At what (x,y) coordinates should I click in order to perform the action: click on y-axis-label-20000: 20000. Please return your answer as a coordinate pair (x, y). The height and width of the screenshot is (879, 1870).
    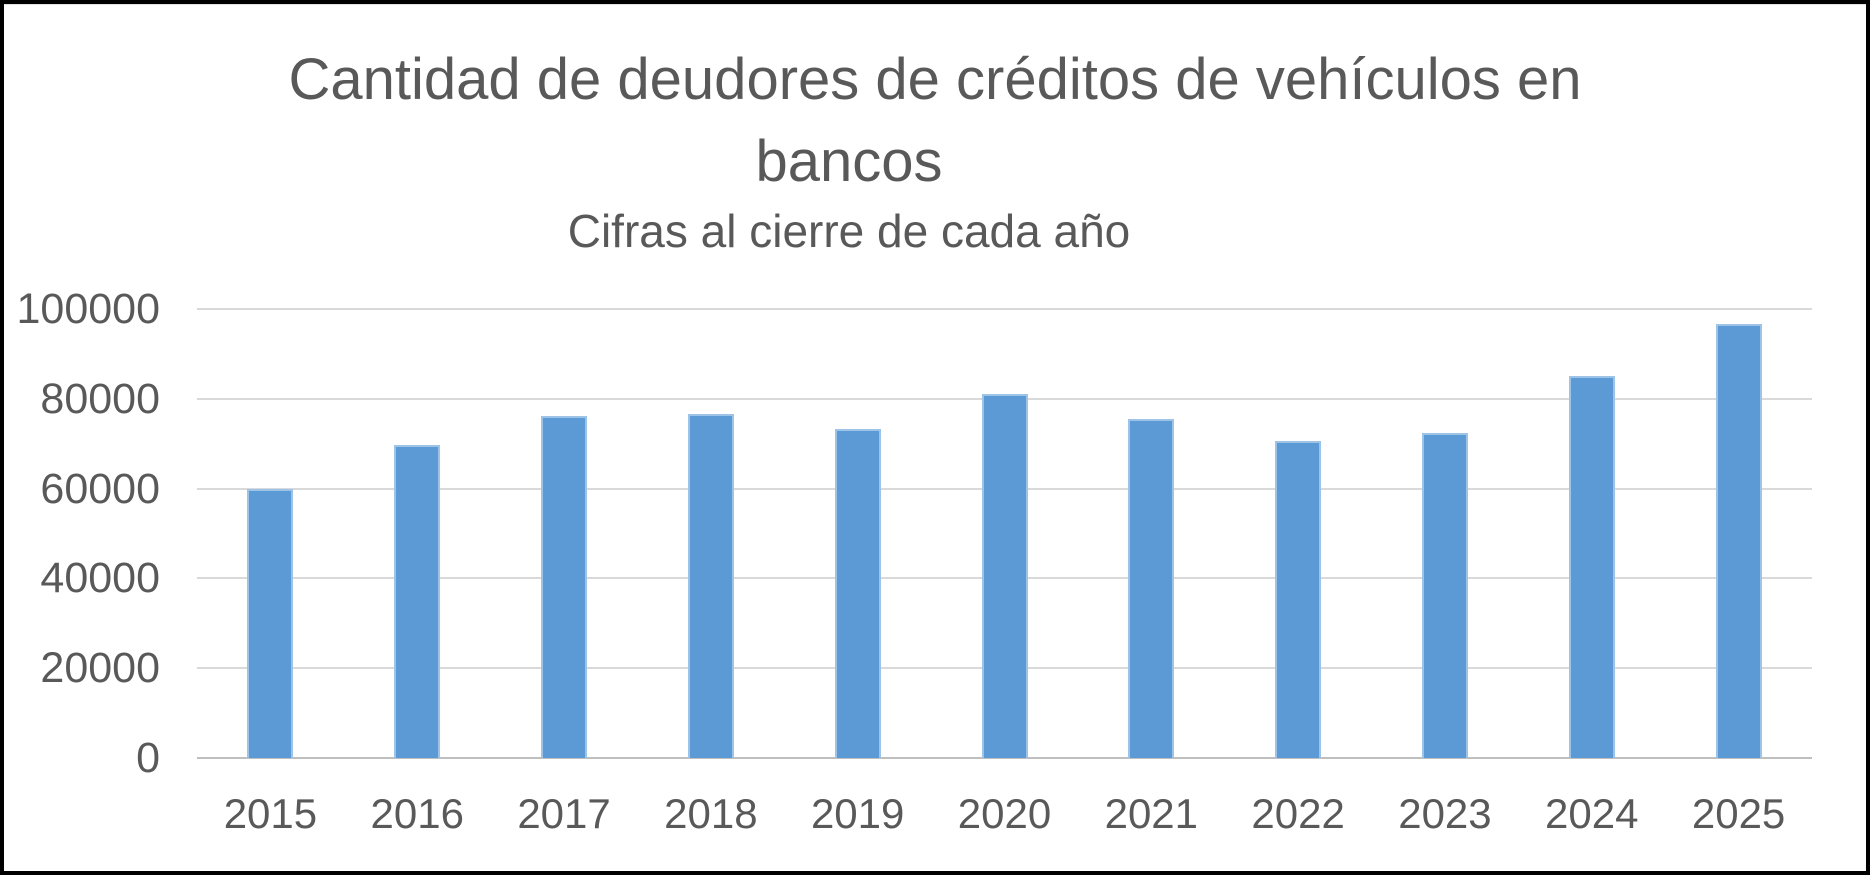
    Looking at the image, I should click on (100, 668).